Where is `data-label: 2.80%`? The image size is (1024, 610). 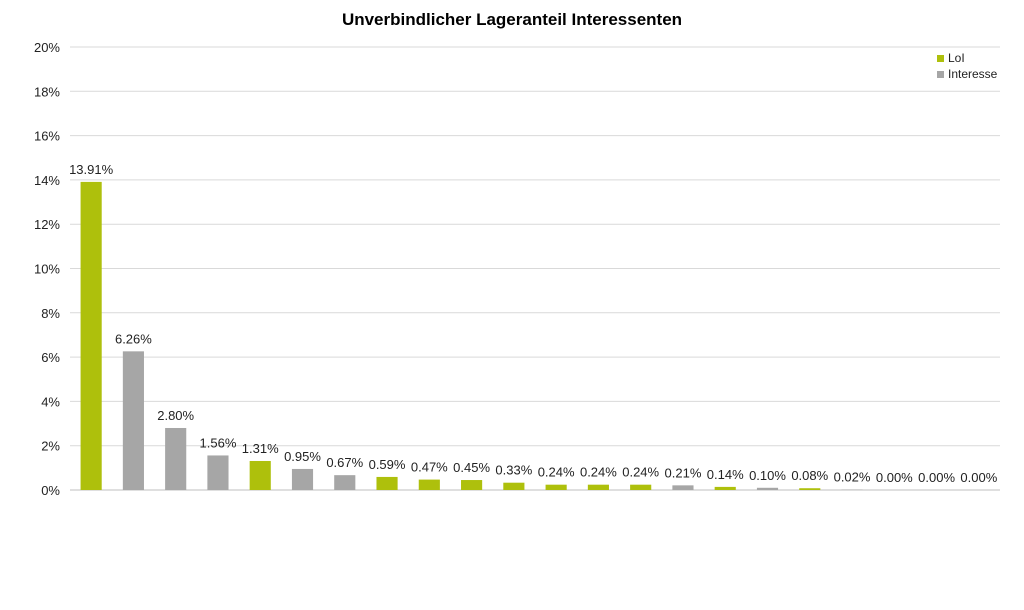
data-label: 2.80% is located at coordinates (175, 415).